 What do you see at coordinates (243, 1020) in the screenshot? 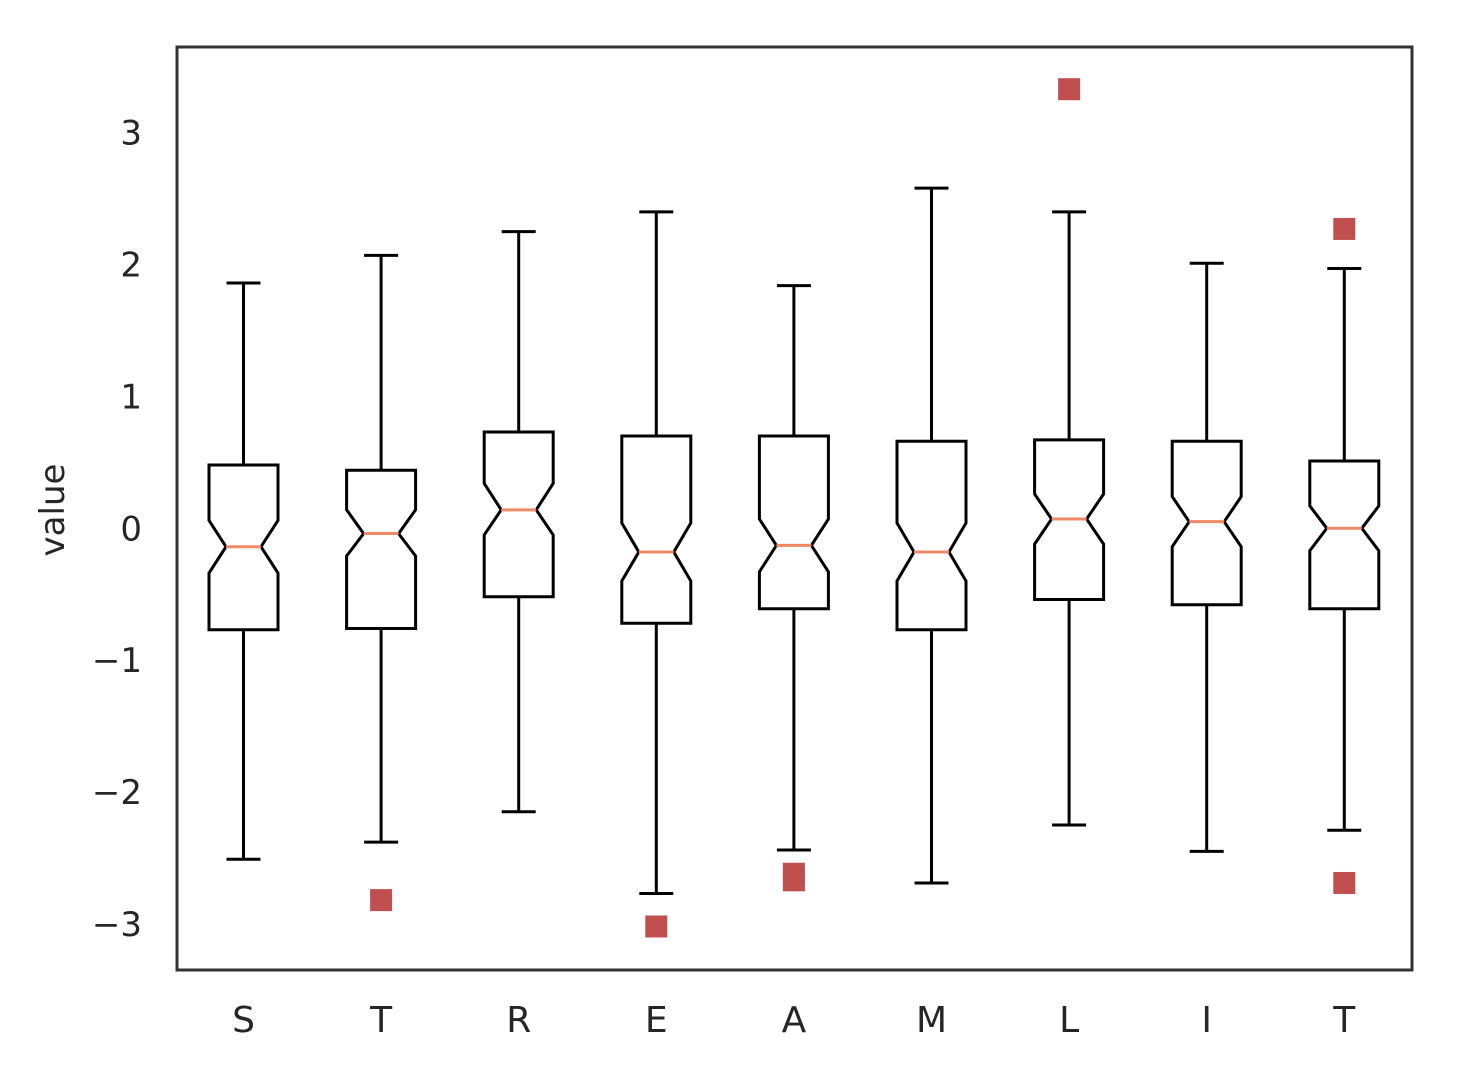
I see `x-tick-label: S` at bounding box center [243, 1020].